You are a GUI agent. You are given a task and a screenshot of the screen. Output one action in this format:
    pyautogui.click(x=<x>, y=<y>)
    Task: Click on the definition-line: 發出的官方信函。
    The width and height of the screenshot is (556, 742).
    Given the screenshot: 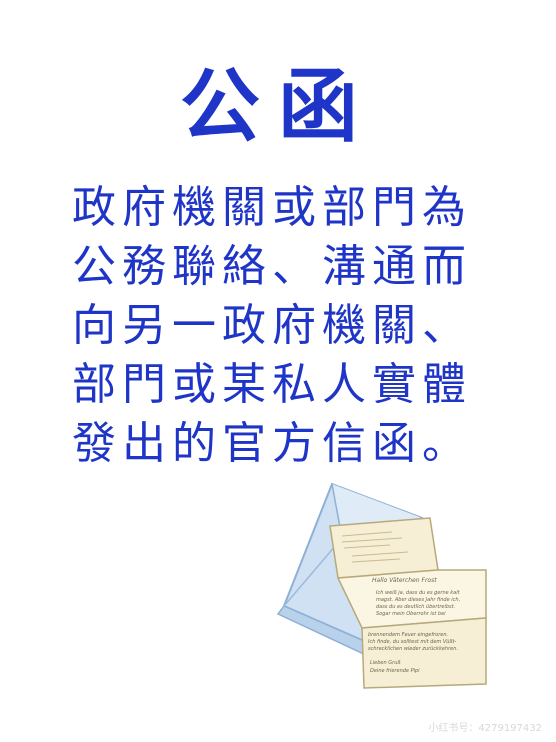 What is the action you would take?
    pyautogui.click(x=272, y=443)
    